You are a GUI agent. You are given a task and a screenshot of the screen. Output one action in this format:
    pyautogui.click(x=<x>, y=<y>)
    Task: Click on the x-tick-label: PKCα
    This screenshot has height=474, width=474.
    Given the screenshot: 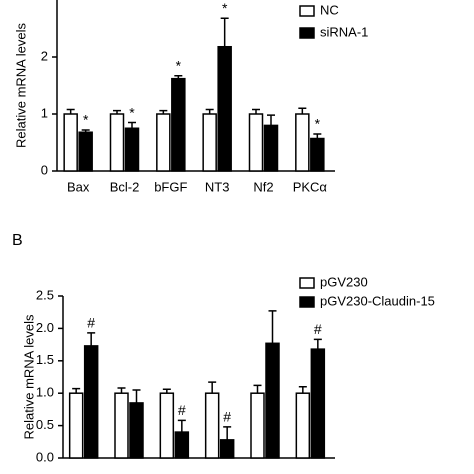 What is the action you would take?
    pyautogui.click(x=310, y=186)
    